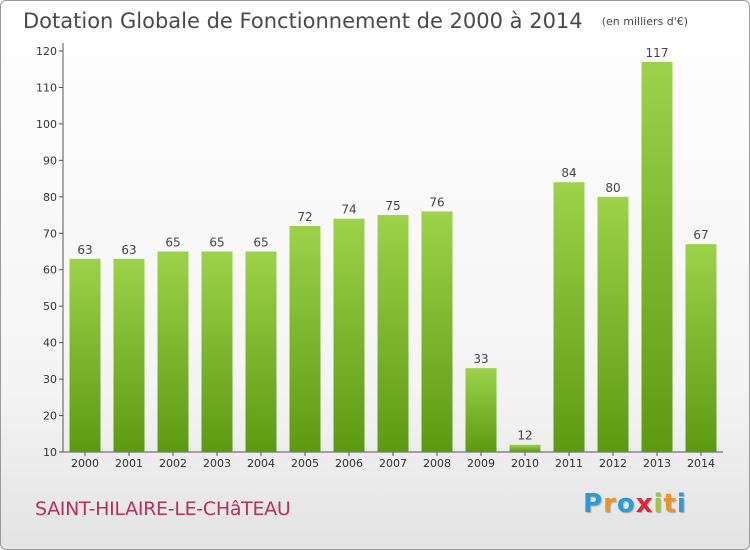 This screenshot has width=750, height=550. Describe the element at coordinates (129, 463) in the screenshot. I see `x-tick-label: 2001` at that location.